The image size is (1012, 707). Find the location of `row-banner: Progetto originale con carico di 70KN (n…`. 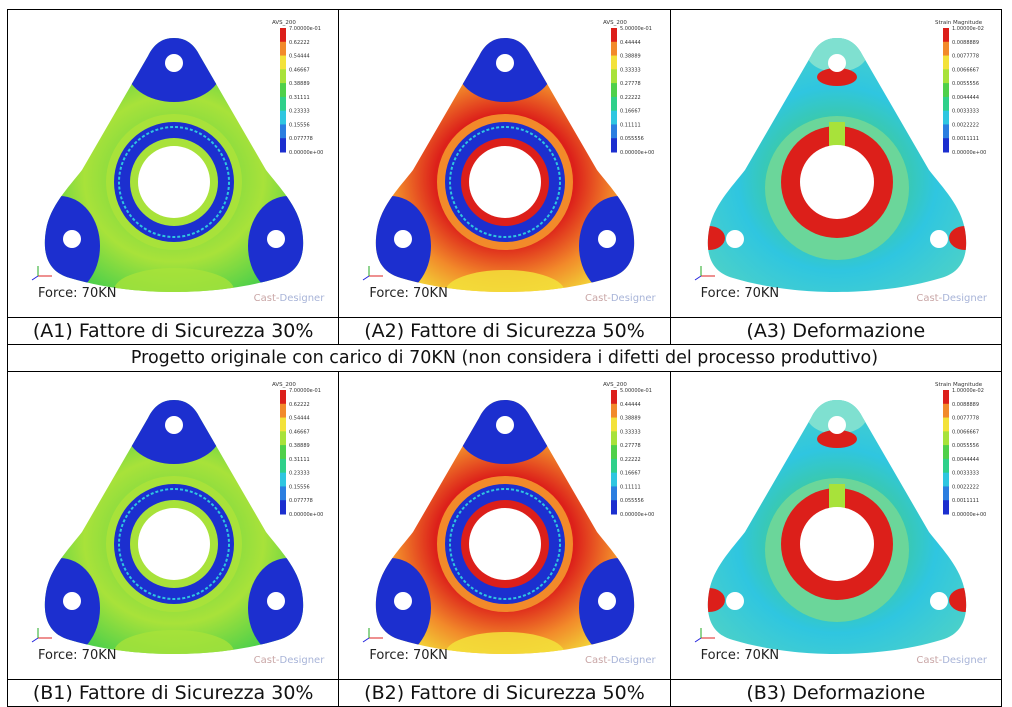

row-banner: Progetto originale con carico di 70KN (n… is located at coordinates (504, 358).